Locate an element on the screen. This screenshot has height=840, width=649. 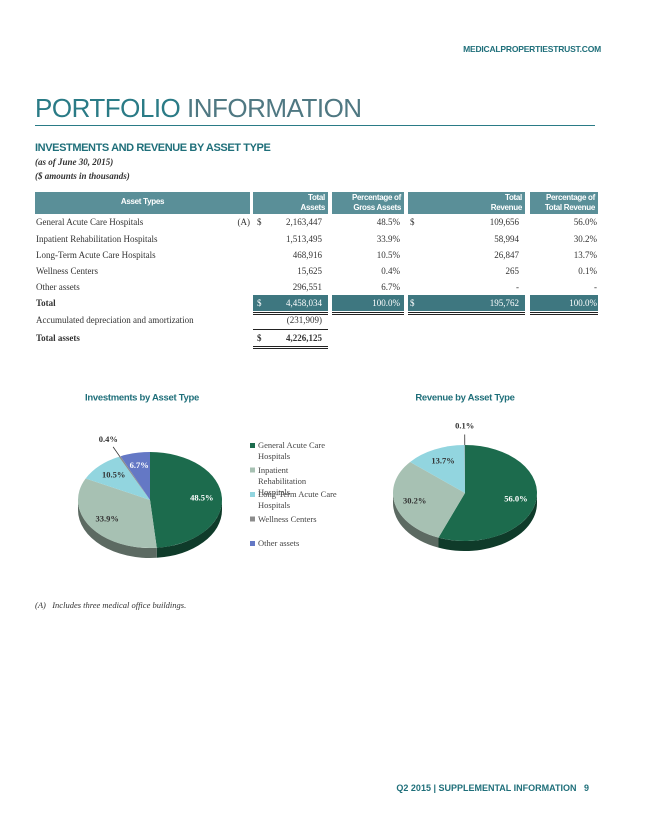
header-text: Asset Types is located at coordinates (142, 201).